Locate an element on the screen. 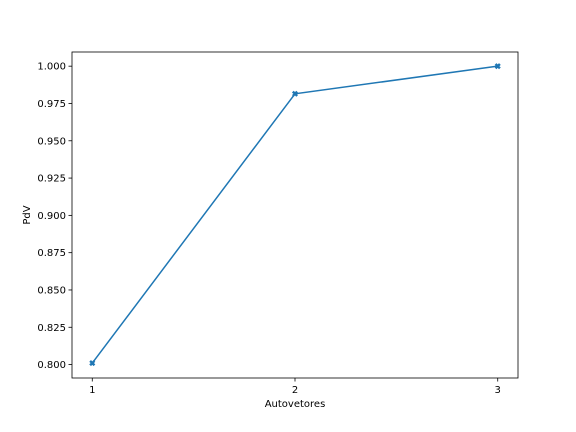 Image resolution: width=576 pixels, height=432 pixels. y-tick-label: 0.950 is located at coordinates (51, 141).